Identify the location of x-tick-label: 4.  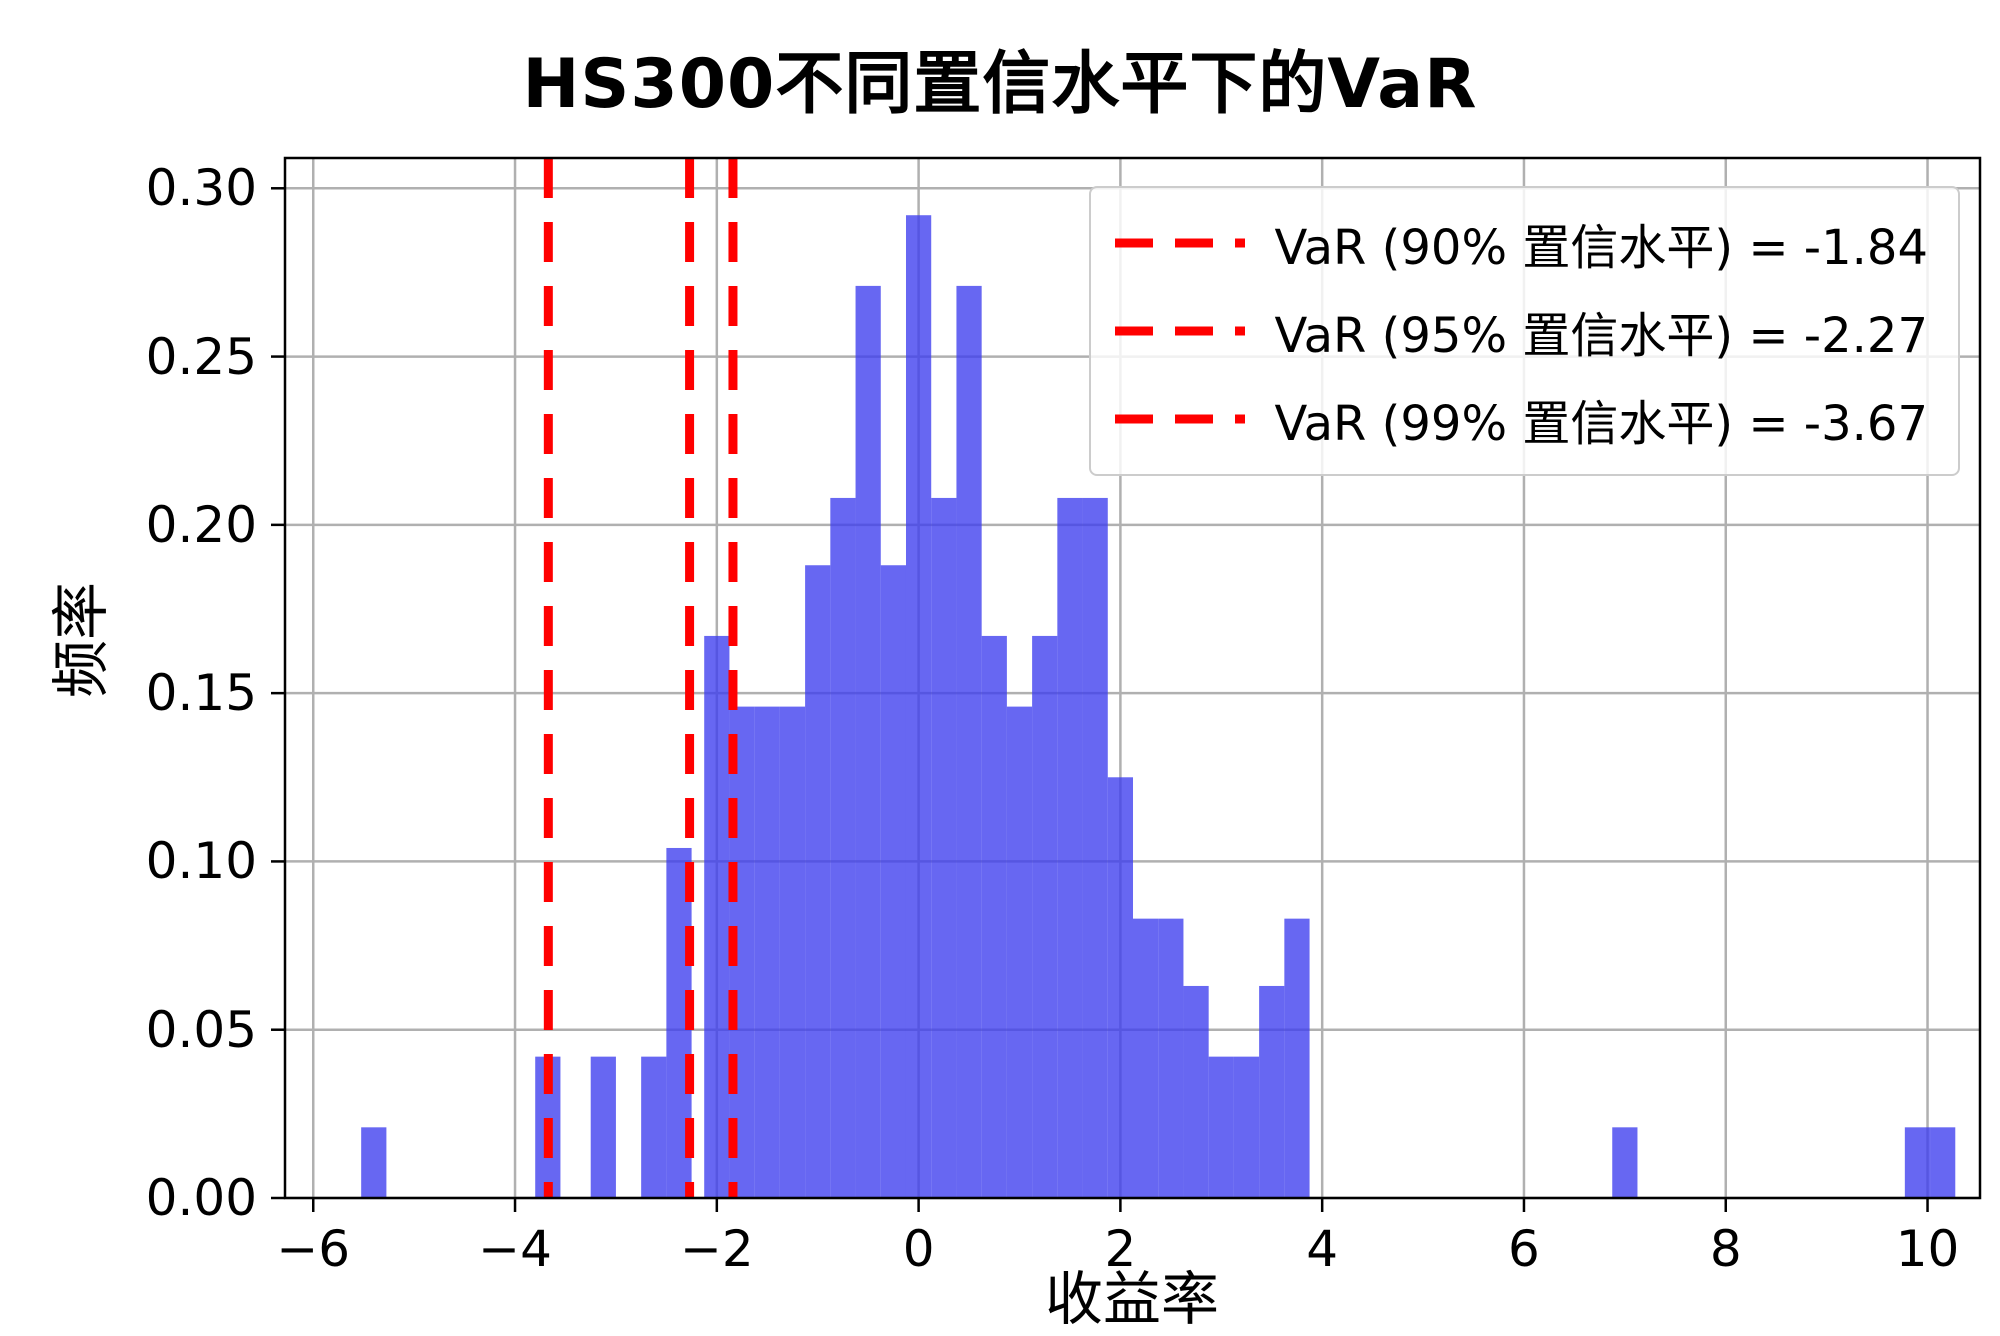
(1322, 1249).